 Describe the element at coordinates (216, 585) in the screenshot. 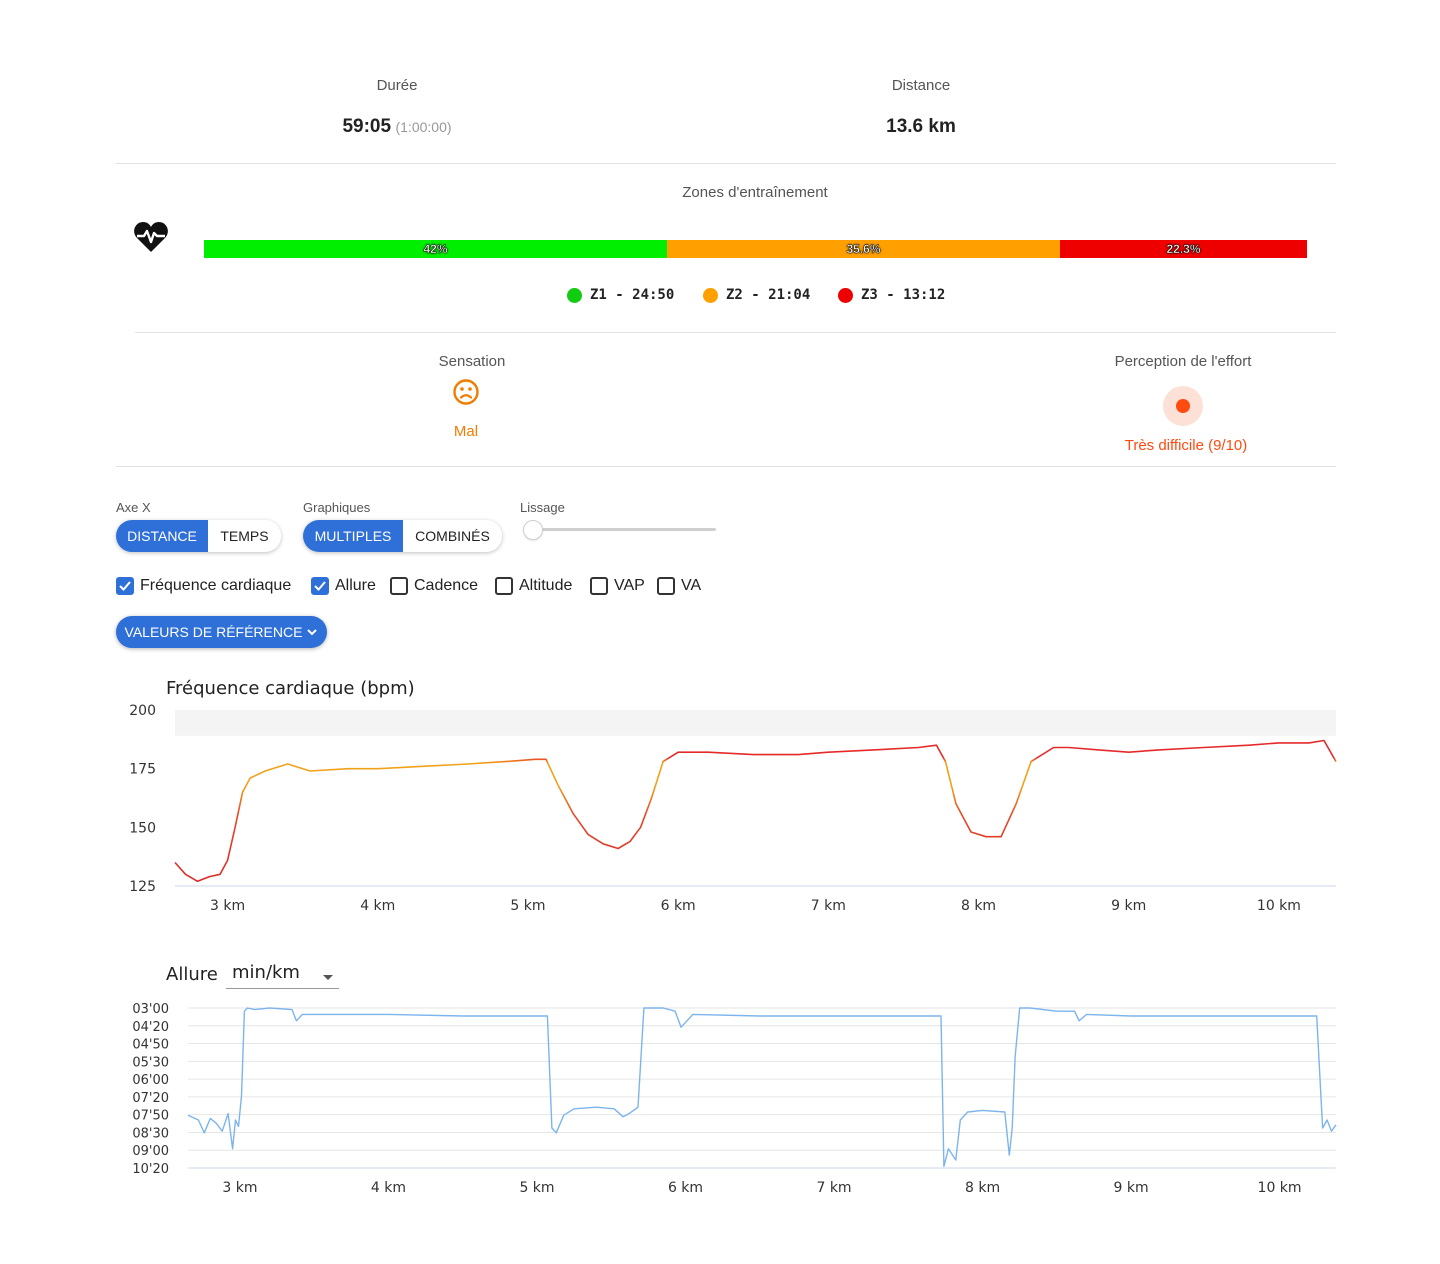

I see `checkbox-label: Fréquence cardiaque` at that location.